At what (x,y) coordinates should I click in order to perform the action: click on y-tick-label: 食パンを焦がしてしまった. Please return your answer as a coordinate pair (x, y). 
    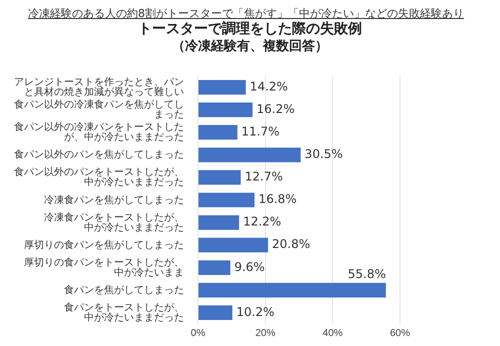
    Looking at the image, I should click on (124, 290).